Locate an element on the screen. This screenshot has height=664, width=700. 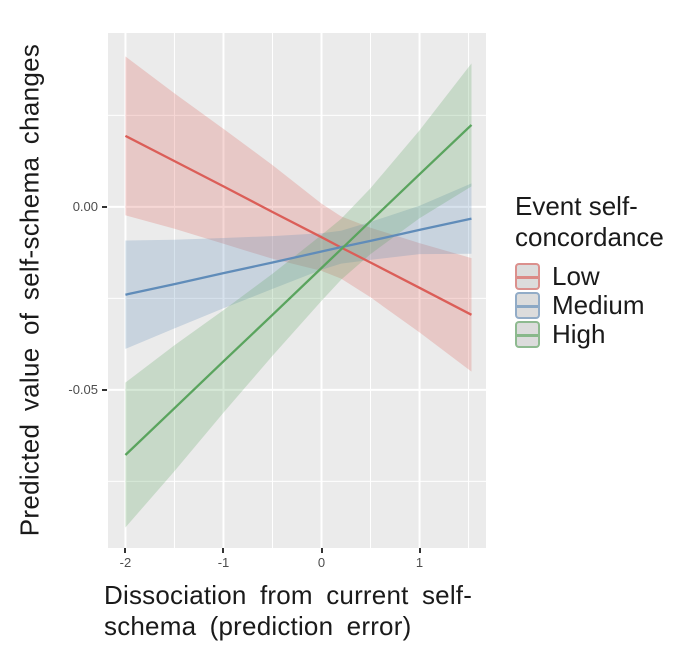
legend-item-low: Low is located at coordinates (589, 276).